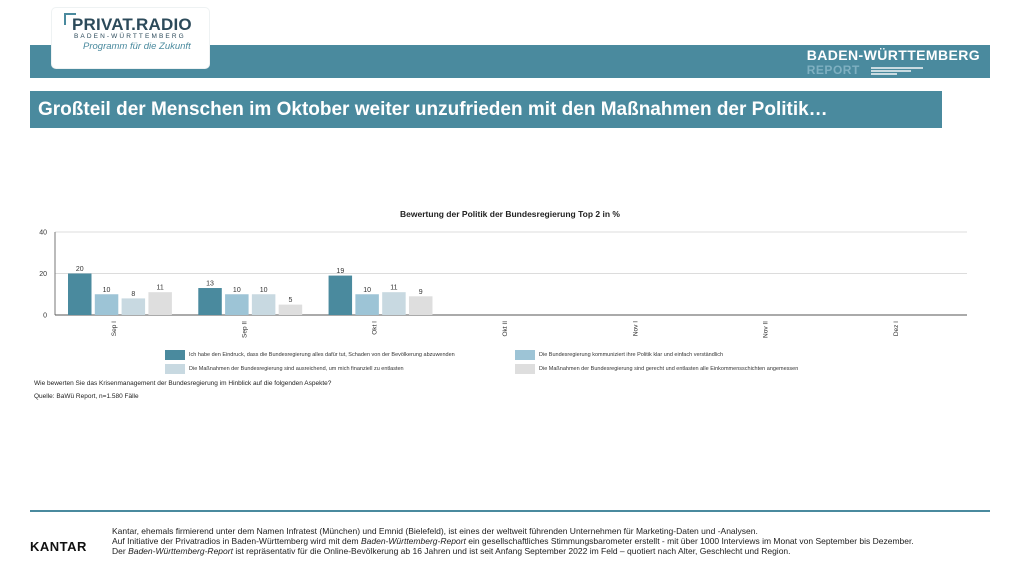  What do you see at coordinates (635, 328) in the screenshot?
I see `x-tick-label: Nov I` at bounding box center [635, 328].